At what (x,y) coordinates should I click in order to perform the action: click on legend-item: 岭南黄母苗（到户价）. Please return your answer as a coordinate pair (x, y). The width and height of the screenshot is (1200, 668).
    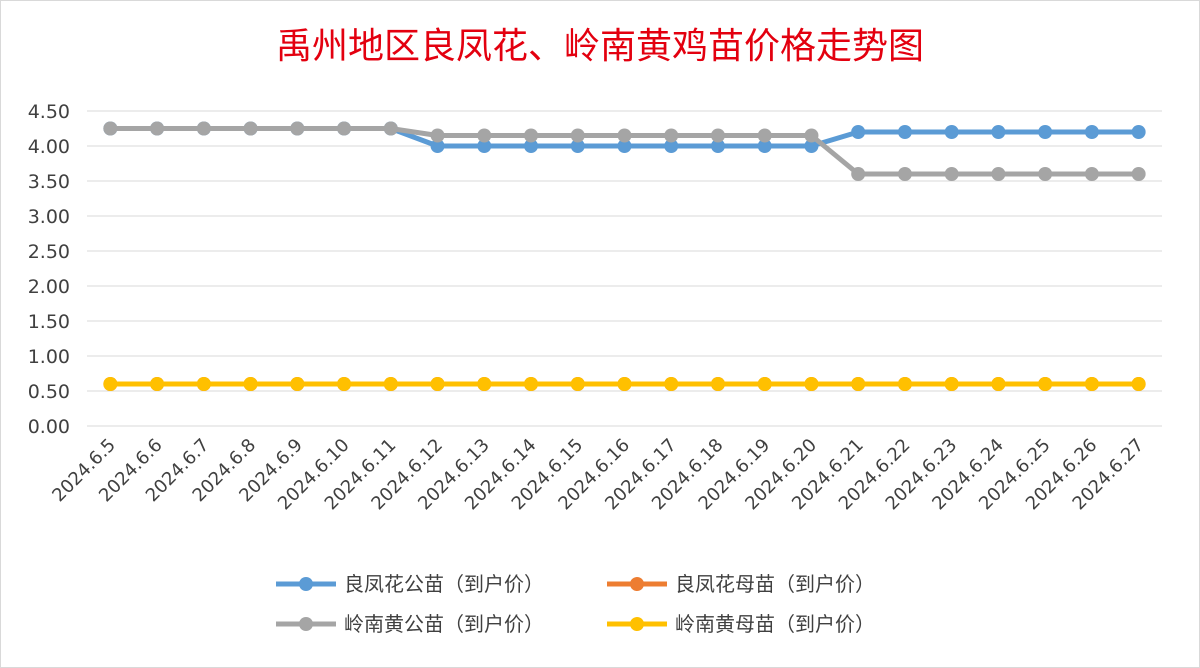
    Looking at the image, I should click on (741, 624).